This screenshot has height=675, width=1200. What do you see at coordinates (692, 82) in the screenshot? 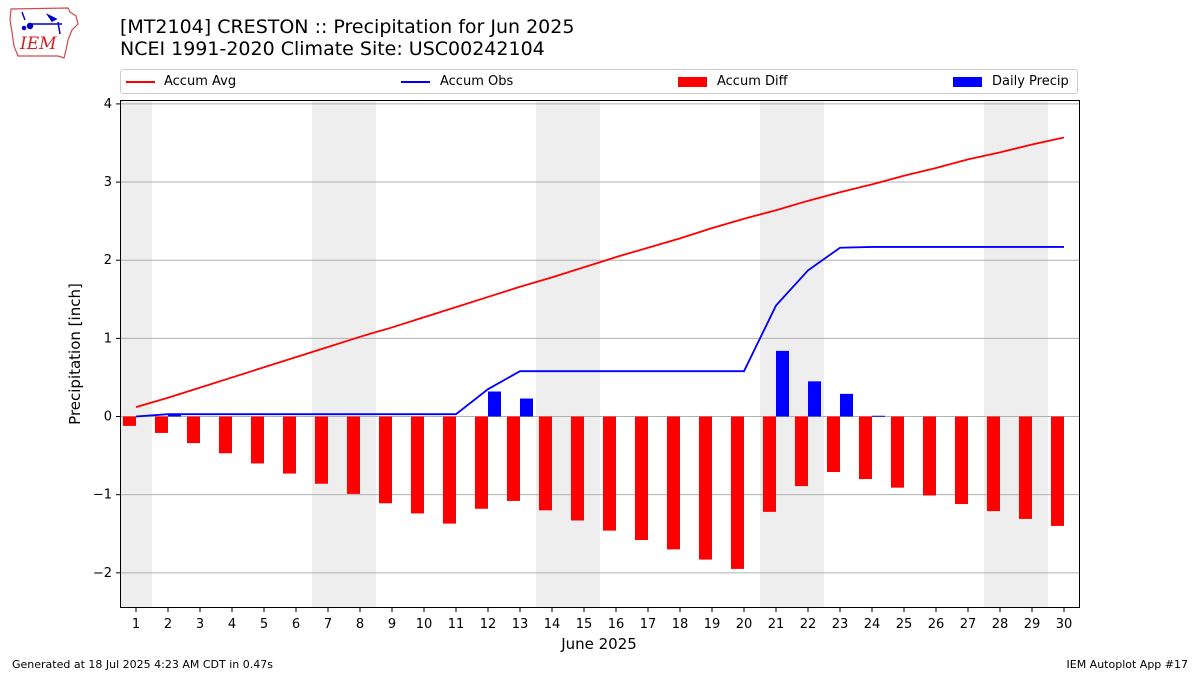
I see `legend-swatch-accum-diff` at bounding box center [692, 82].